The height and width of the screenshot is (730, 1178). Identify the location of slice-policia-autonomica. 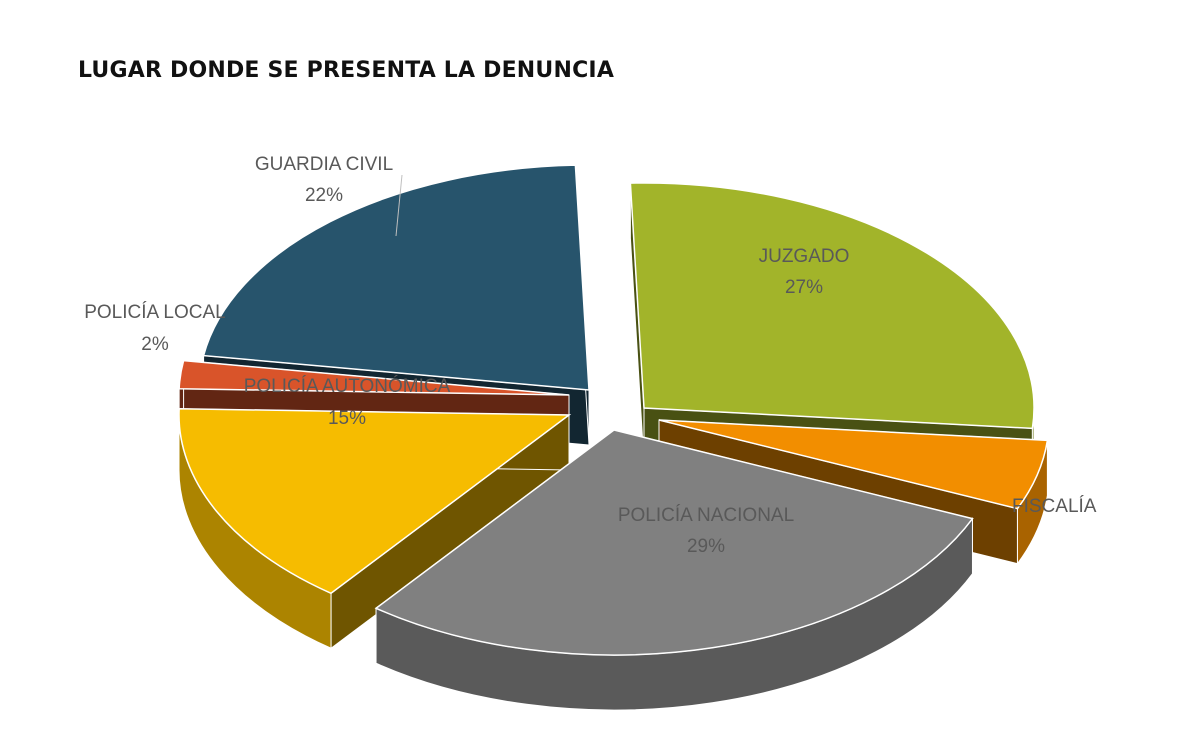
(375, 528).